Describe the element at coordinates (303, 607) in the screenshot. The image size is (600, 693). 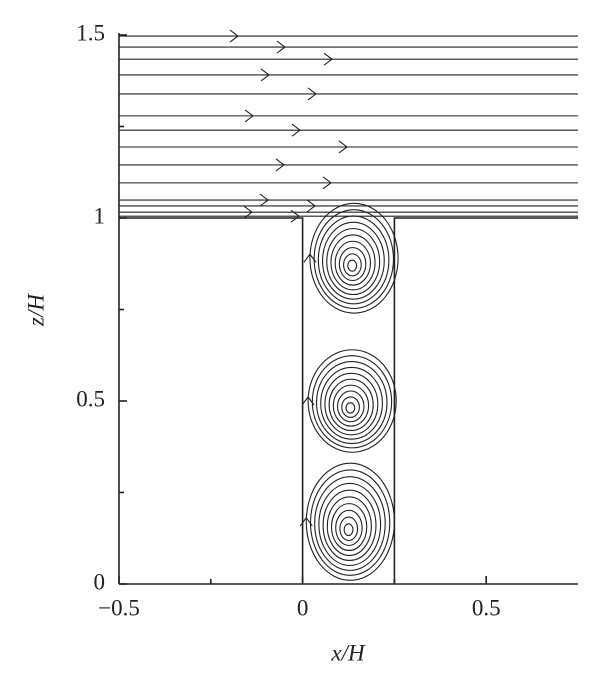
I see `x-tick-label: 0` at that location.